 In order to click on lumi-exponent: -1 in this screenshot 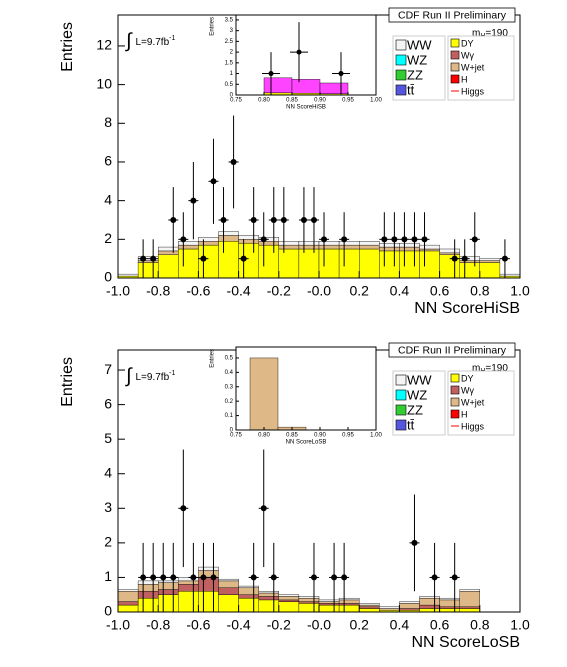, I will do `click(172, 373)`.